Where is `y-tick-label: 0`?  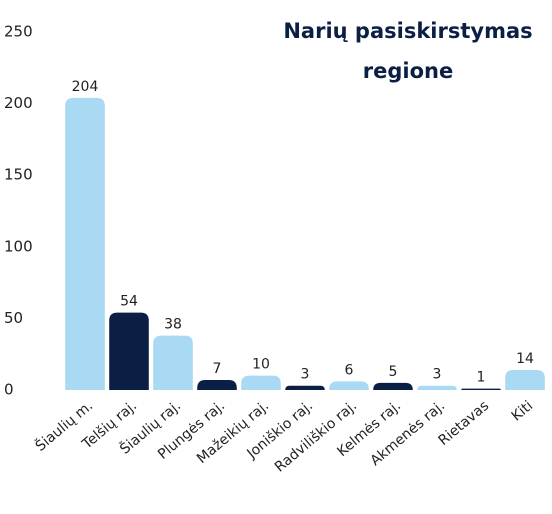 y-tick-label: 0 is located at coordinates (9, 390).